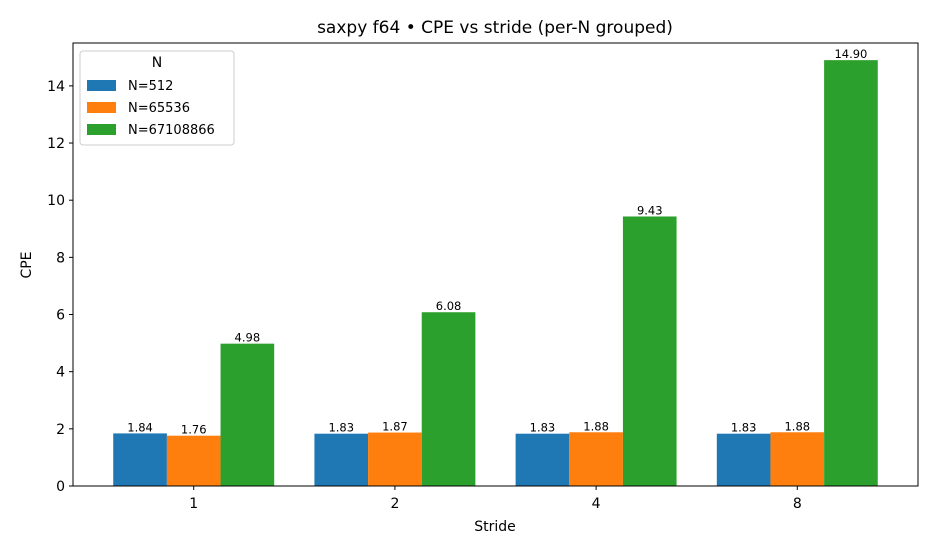 The height and width of the screenshot is (552, 936). What do you see at coordinates (140, 427) in the screenshot?
I see `data-label: 1.84` at bounding box center [140, 427].